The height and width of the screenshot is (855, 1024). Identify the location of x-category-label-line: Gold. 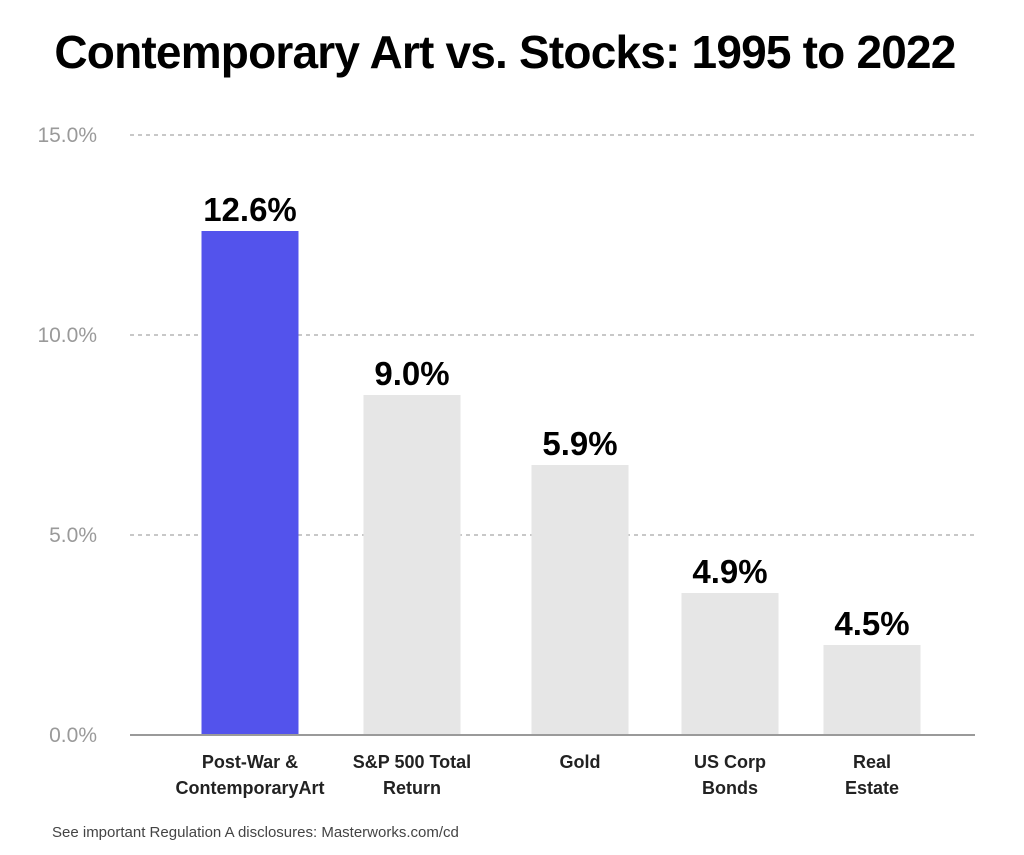
(580, 762).